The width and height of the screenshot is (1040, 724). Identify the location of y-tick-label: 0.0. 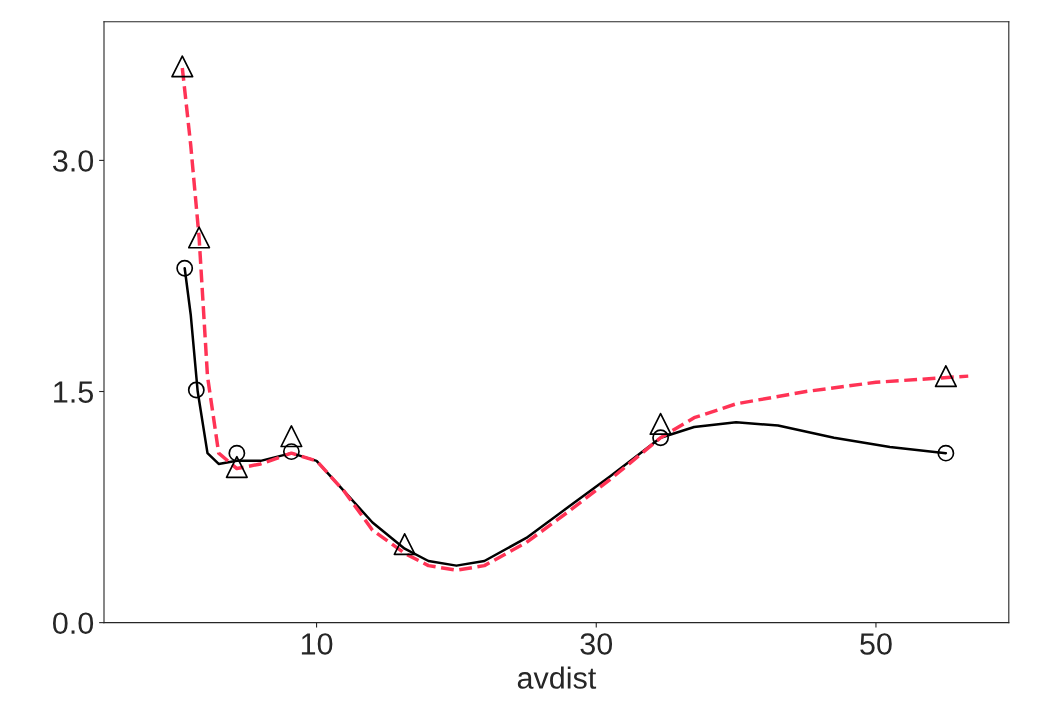
(73, 623).